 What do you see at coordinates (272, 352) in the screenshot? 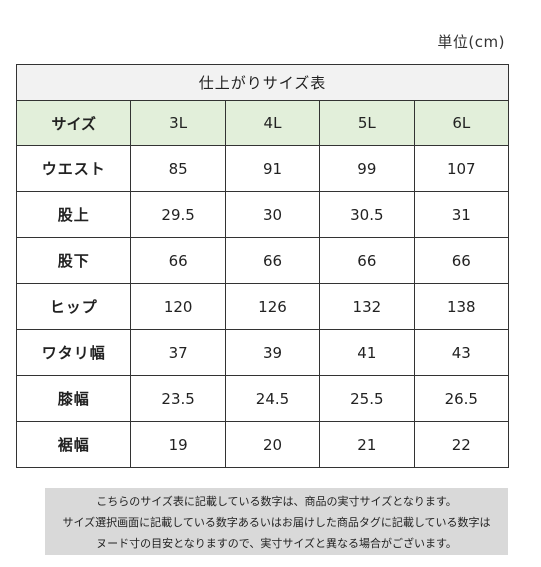
I see `table-cell: 39` at bounding box center [272, 352].